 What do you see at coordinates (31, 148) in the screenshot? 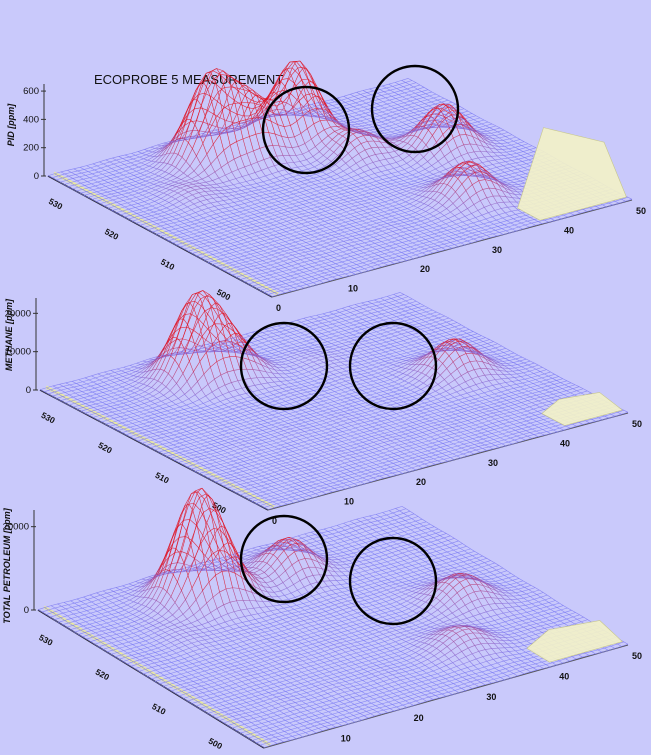
I see `z-tick-label: 200` at bounding box center [31, 148].